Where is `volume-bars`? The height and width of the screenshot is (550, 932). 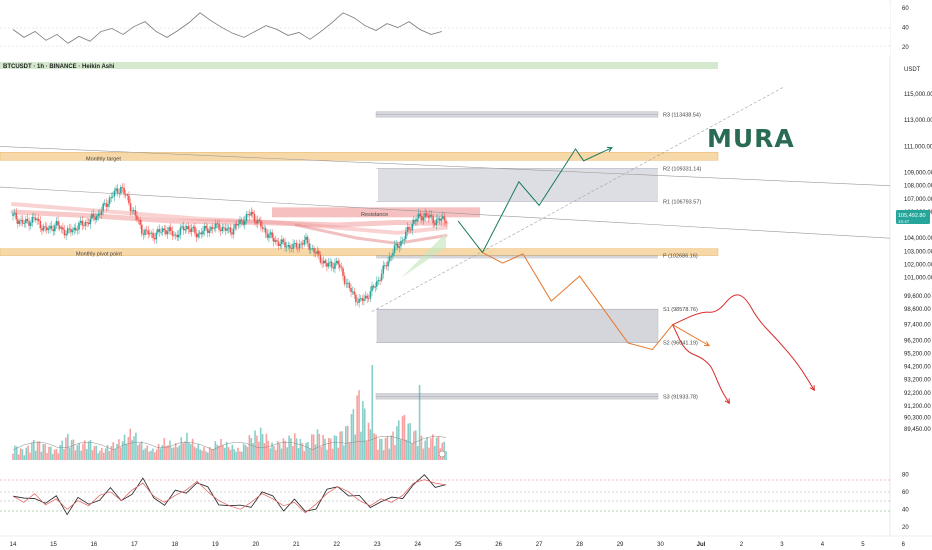
volume-bars is located at coordinates (229, 412).